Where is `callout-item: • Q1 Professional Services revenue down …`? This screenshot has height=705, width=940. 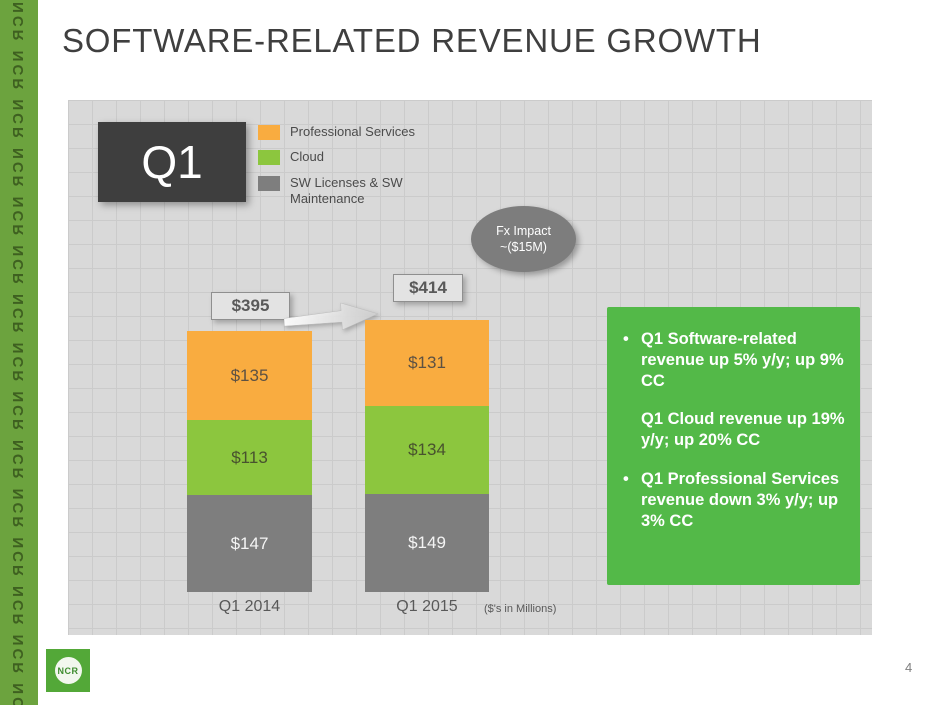 callout-item: • Q1 Professional Services revenue down … is located at coordinates (734, 500).